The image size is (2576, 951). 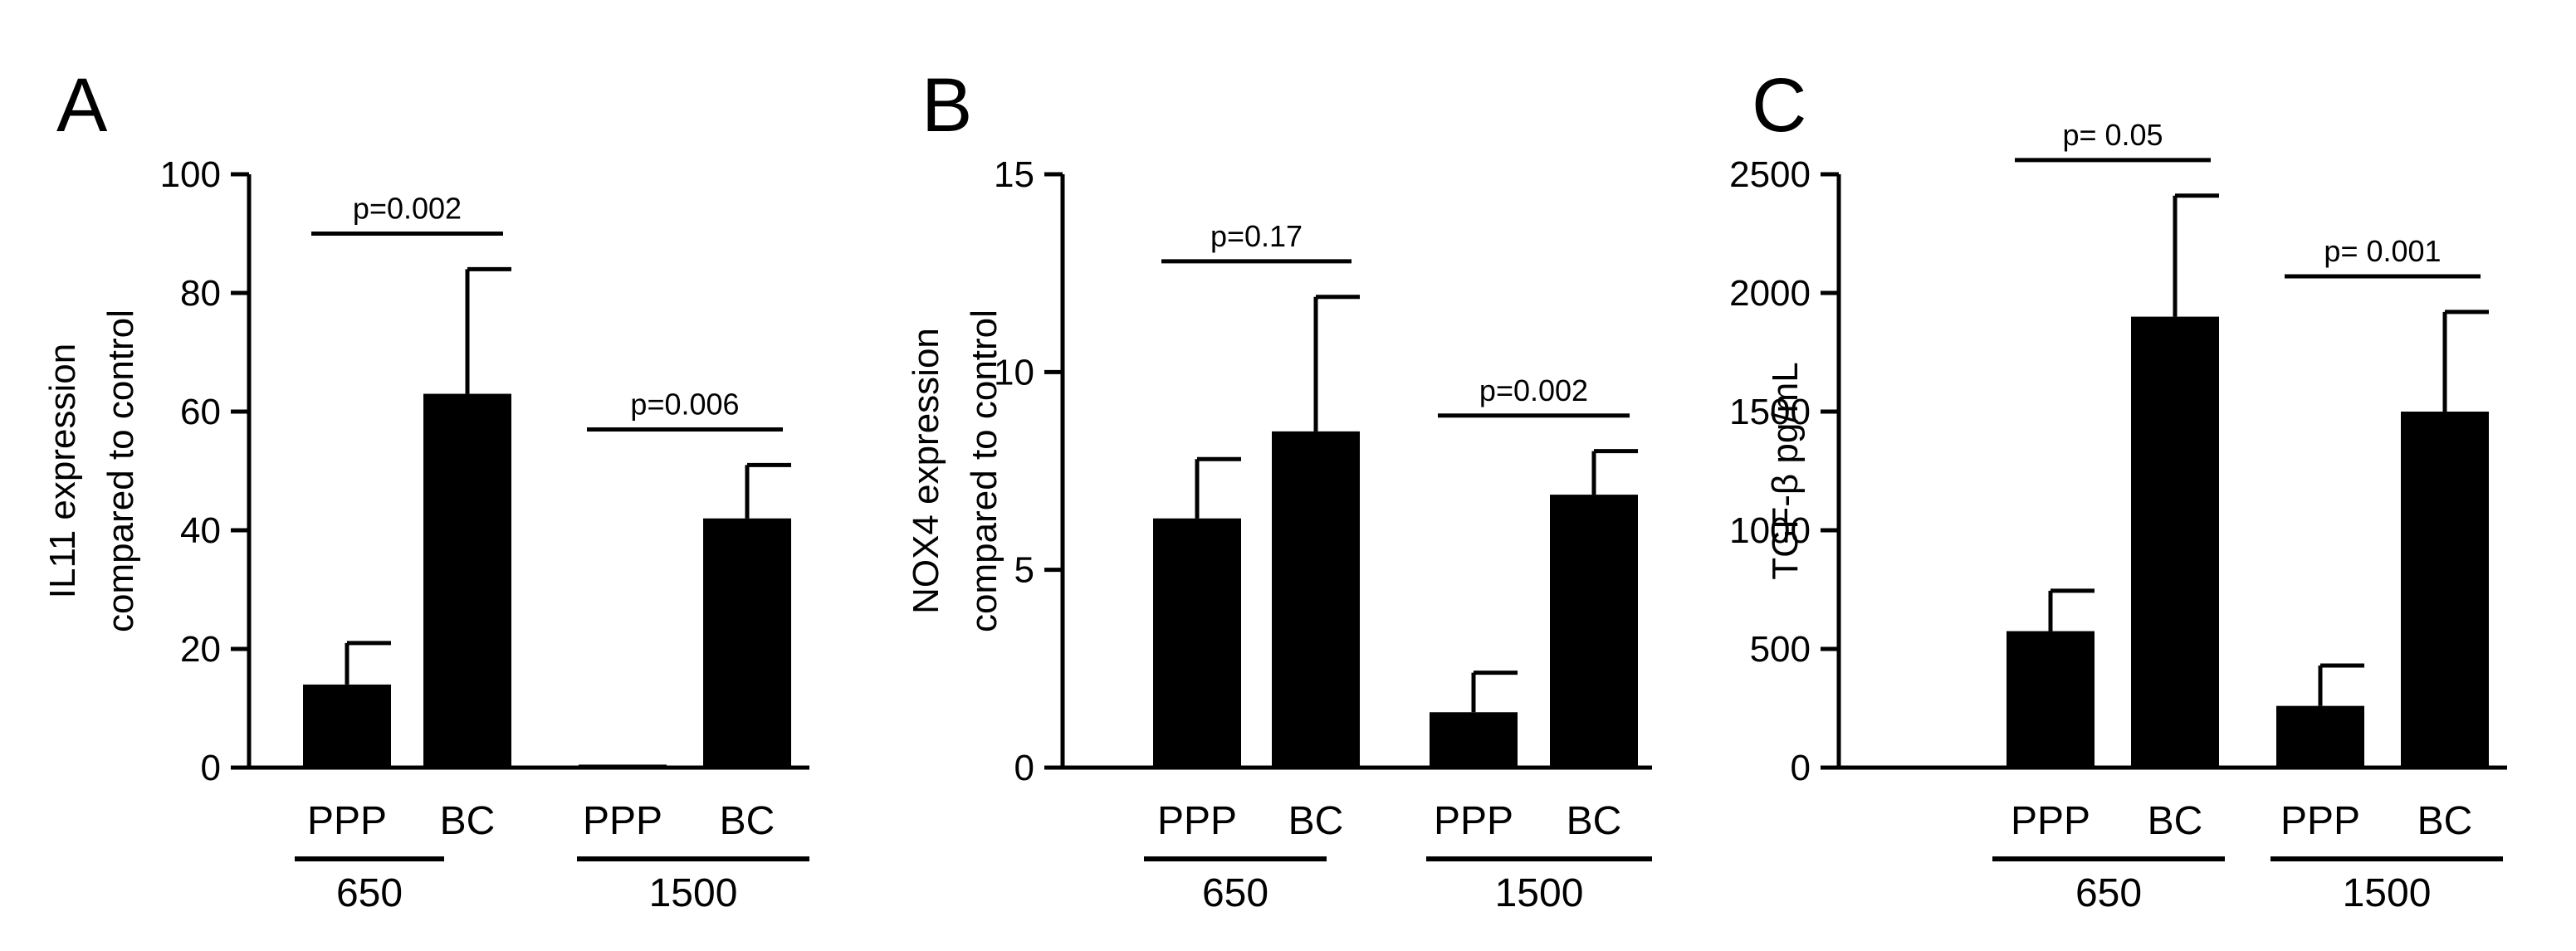 What do you see at coordinates (1014, 174) in the screenshot?
I see `y-tick-label: 15` at bounding box center [1014, 174].